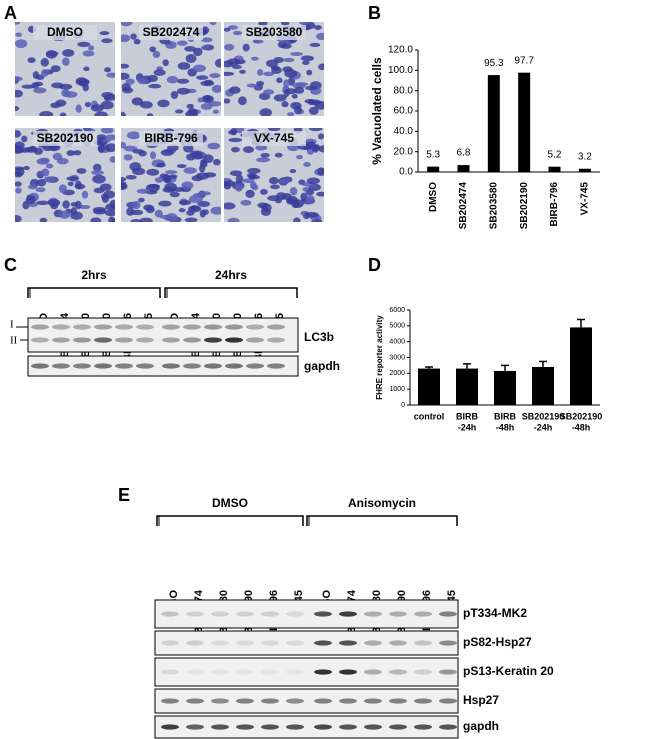 The width and height of the screenshot is (662, 739). Describe the element at coordinates (429, 416) in the screenshot. I see `x-tick-label: control` at that location.